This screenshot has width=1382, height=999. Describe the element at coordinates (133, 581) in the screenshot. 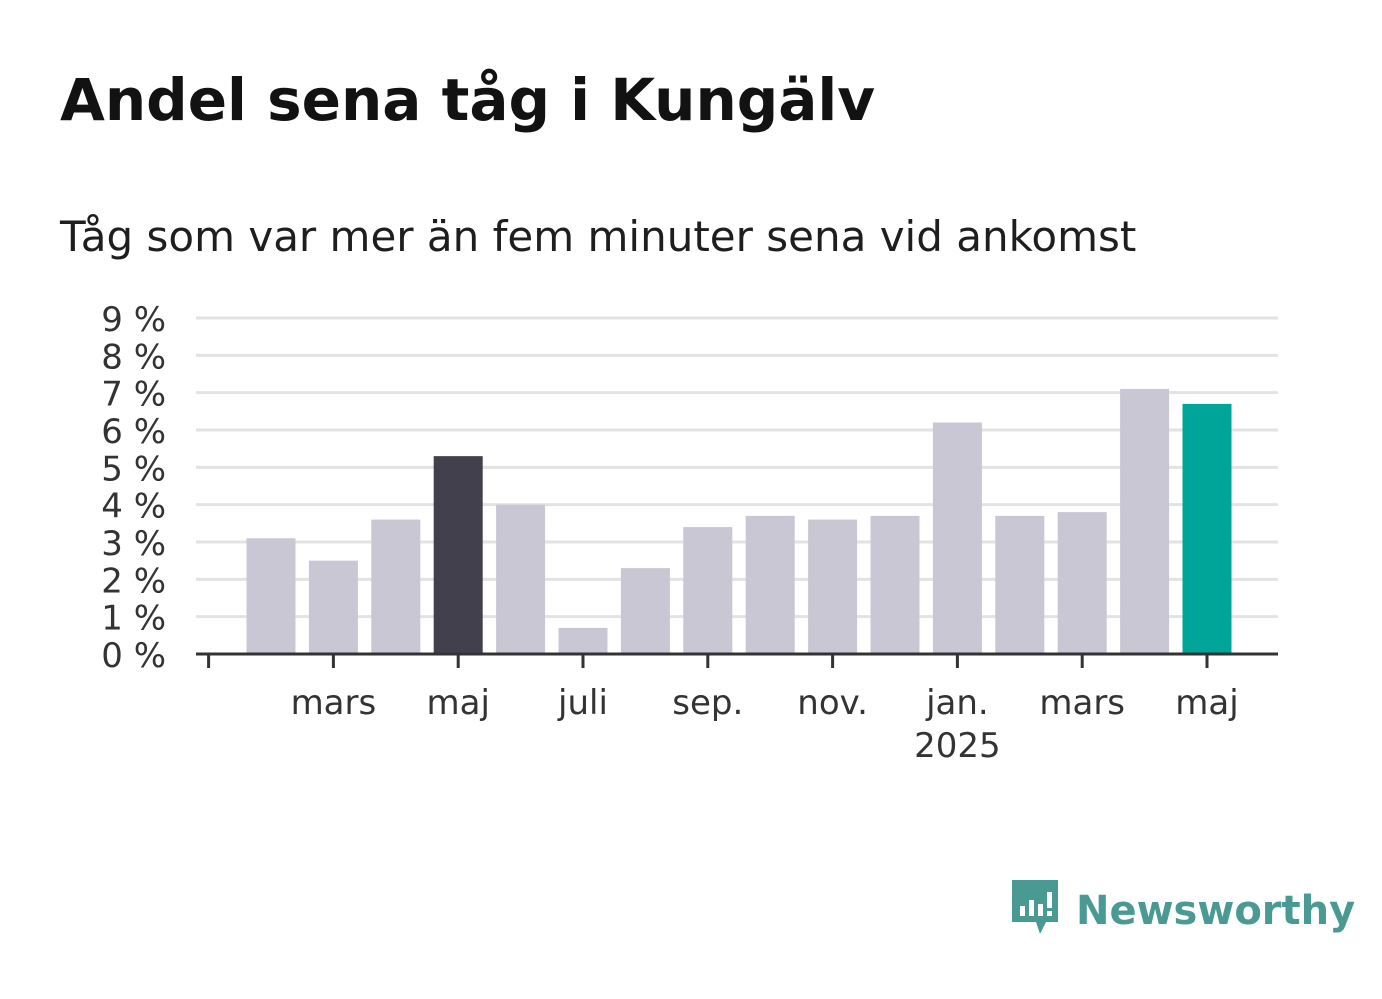

I see `y-tick-label: 2 %` at that location.